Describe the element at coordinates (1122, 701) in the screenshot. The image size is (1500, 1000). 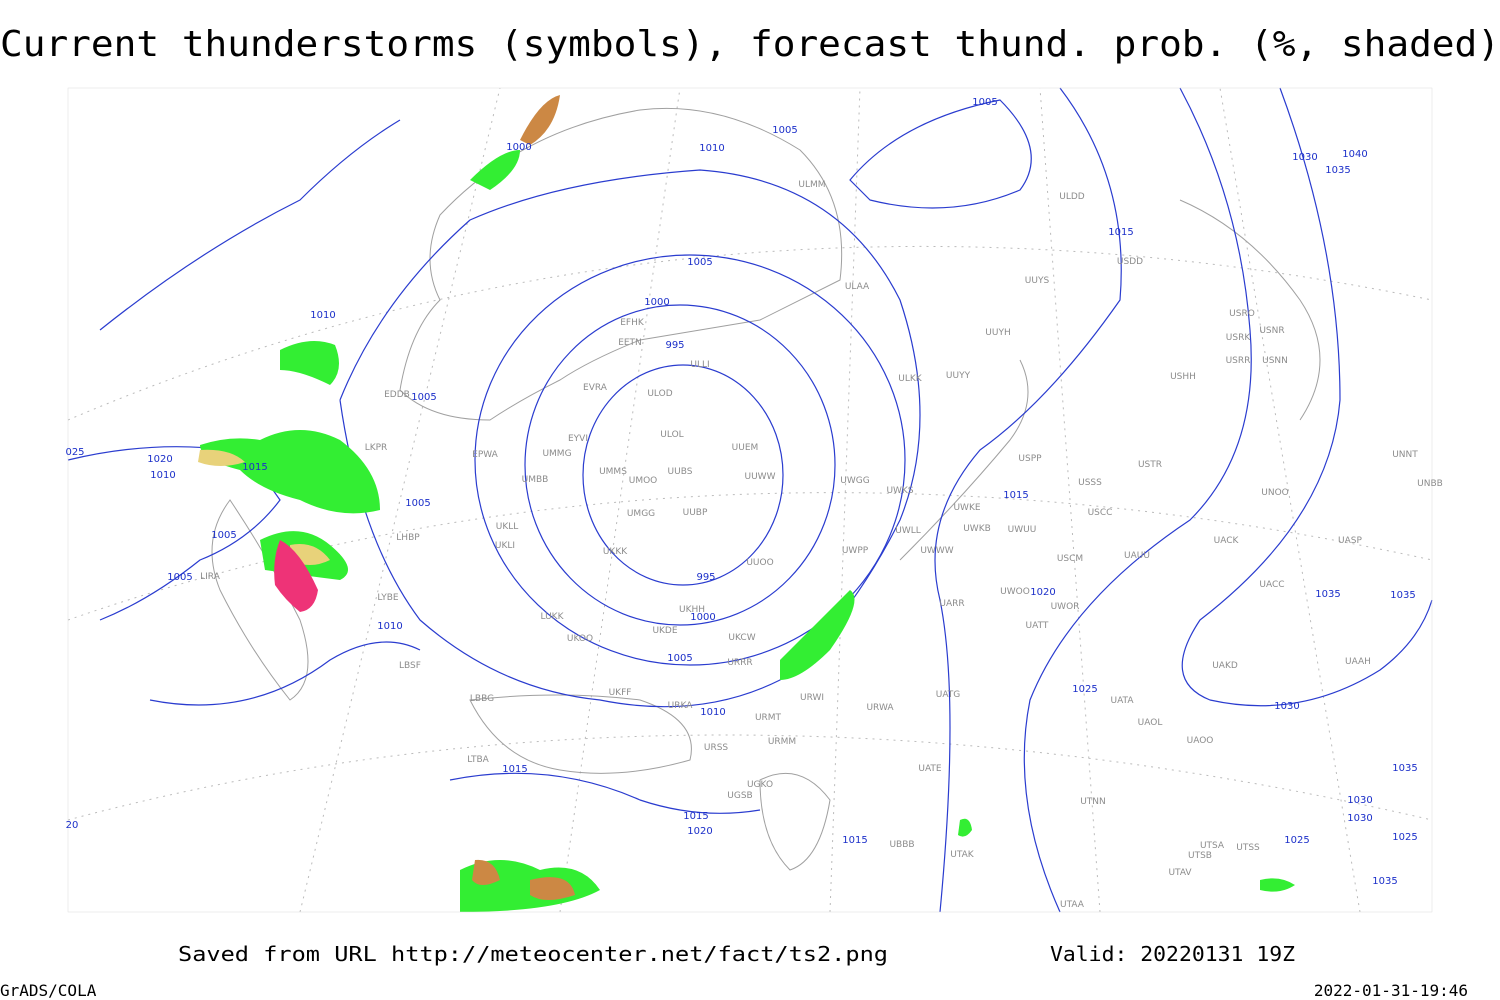
I see `station-label: UATA` at that location.